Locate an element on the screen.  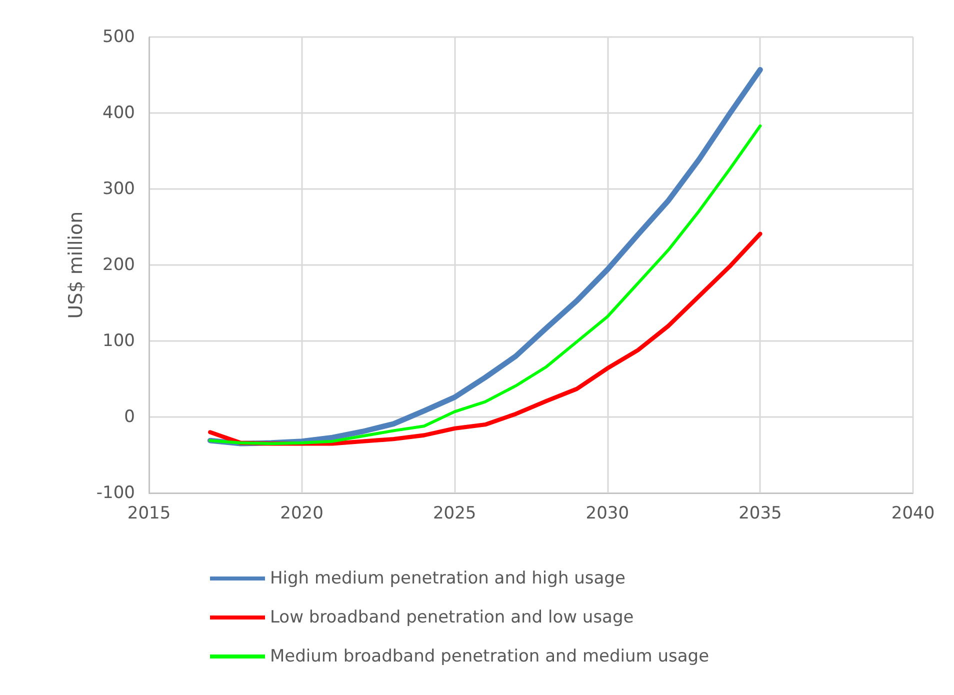
x-tick-label: 2025 is located at coordinates (454, 514).